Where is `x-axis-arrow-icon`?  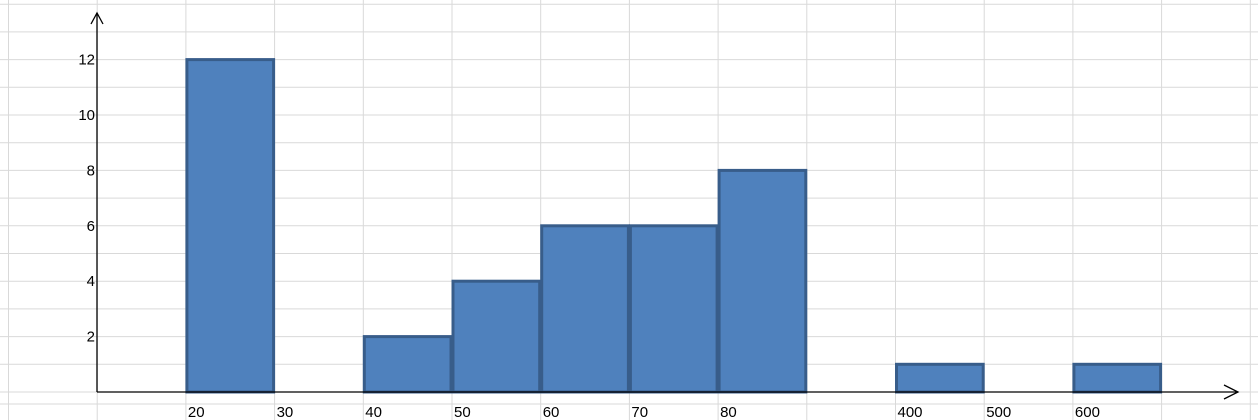
x-axis-arrow-icon is located at coordinates (1231, 392).